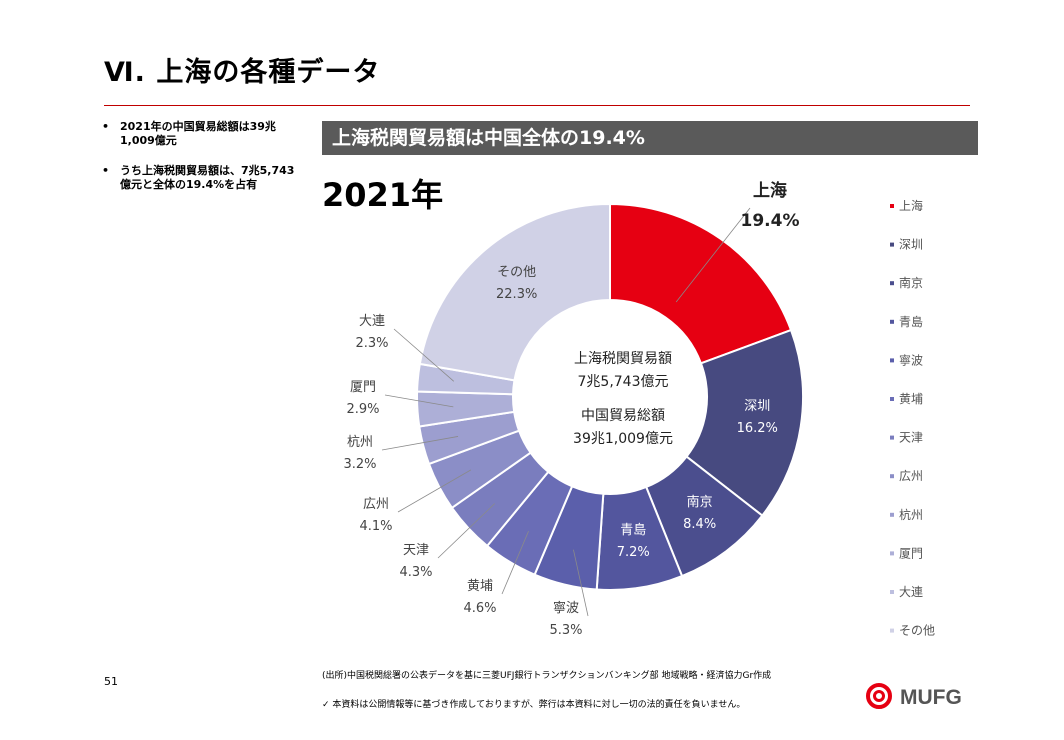  What do you see at coordinates (911, 476) in the screenshot?
I see `legend-item: 広州` at bounding box center [911, 476].